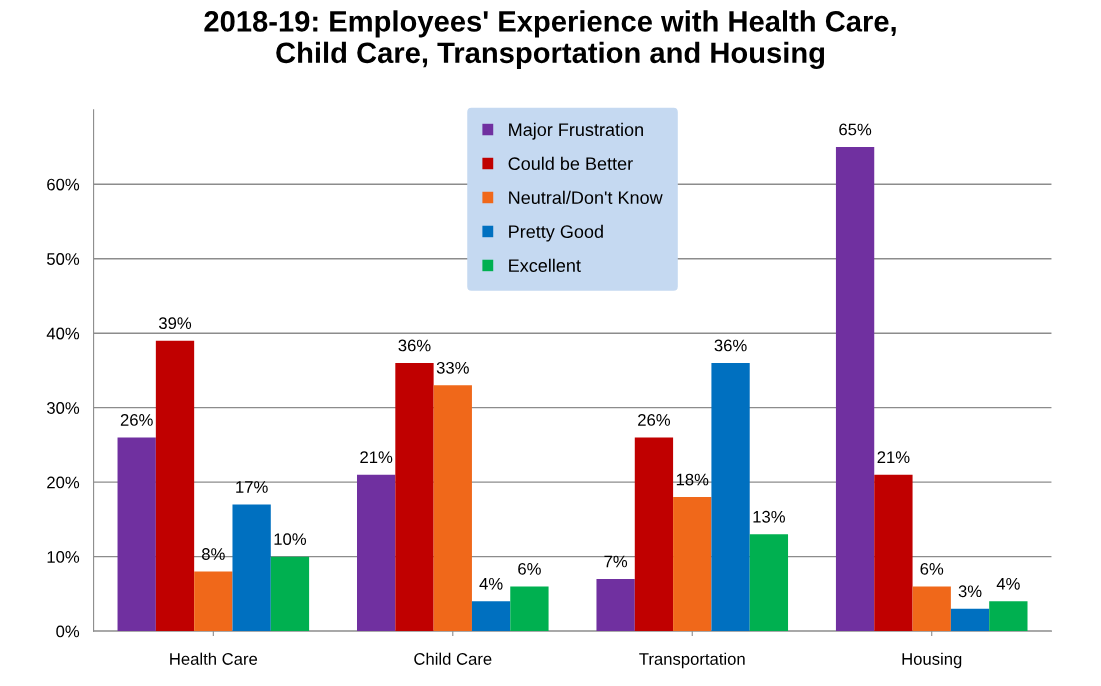 This screenshot has width=1101, height=686. Describe the element at coordinates (175, 323) in the screenshot. I see `data-label: 39%` at that location.